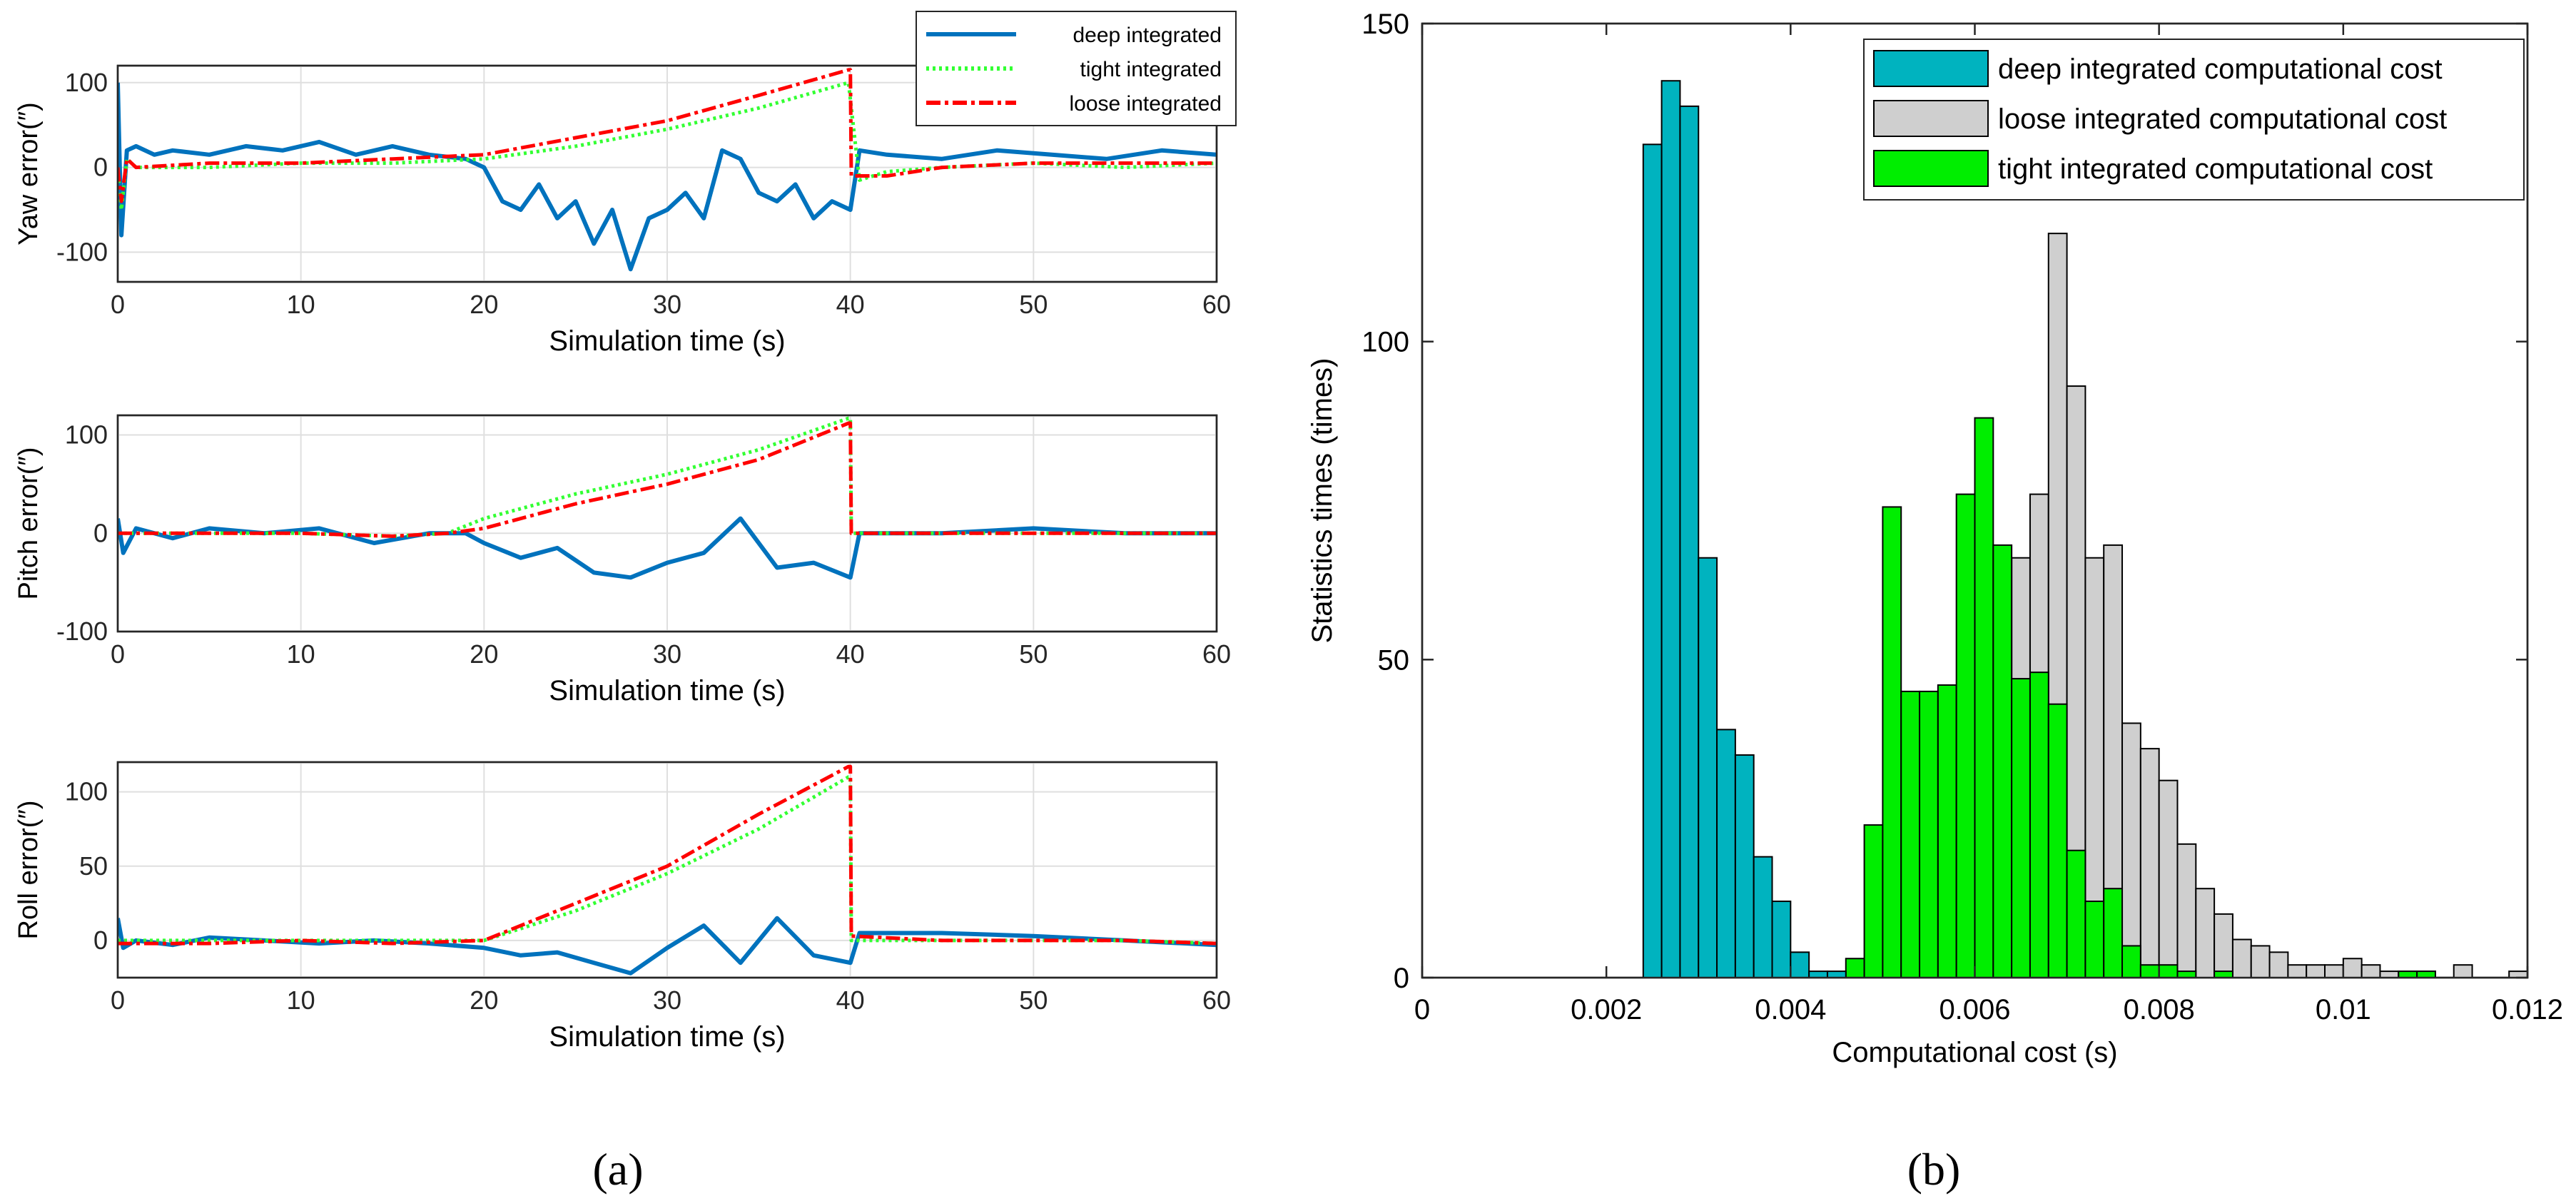  I want to click on legend-entry: deep integrated computational cost, so click(2220, 69).